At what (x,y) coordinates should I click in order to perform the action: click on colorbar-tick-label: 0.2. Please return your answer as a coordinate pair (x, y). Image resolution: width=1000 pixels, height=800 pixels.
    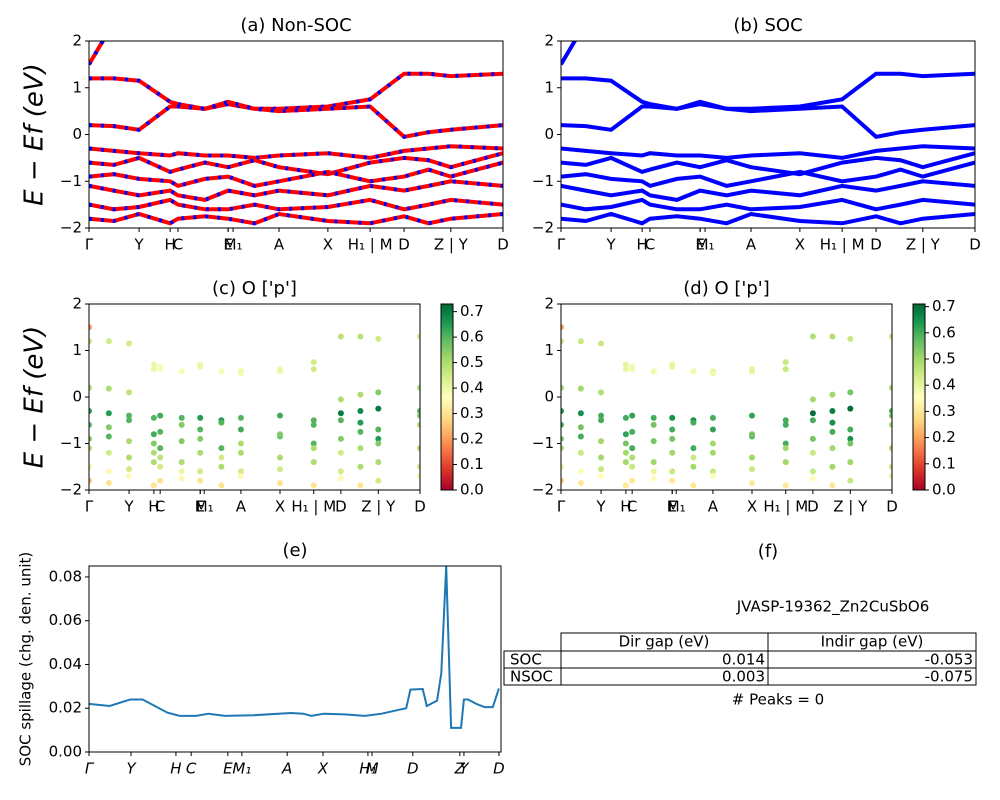
    Looking at the image, I should click on (472, 439).